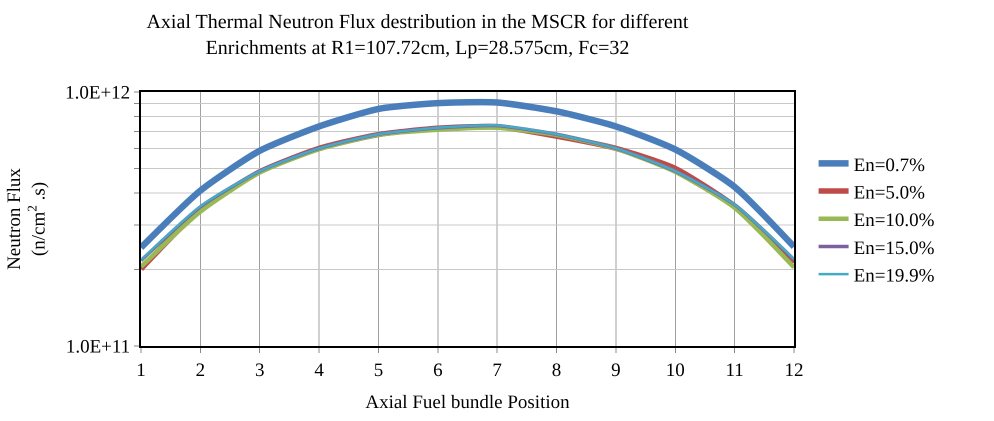 Image resolution: width=994 pixels, height=421 pixels. I want to click on x-tick-label: 10, so click(675, 370).